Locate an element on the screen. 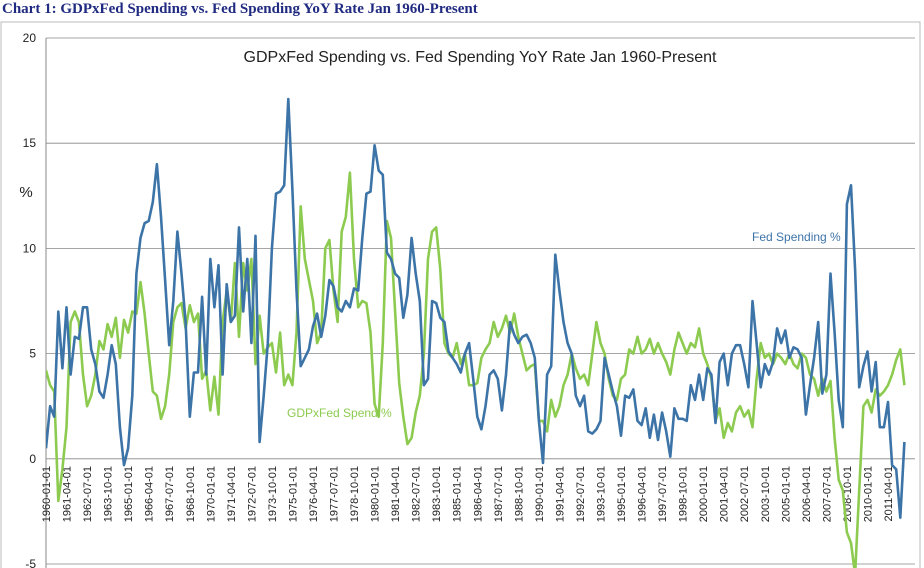 This screenshot has width=924, height=568. x-tick-label: 1962-07-01 is located at coordinates (88, 494).